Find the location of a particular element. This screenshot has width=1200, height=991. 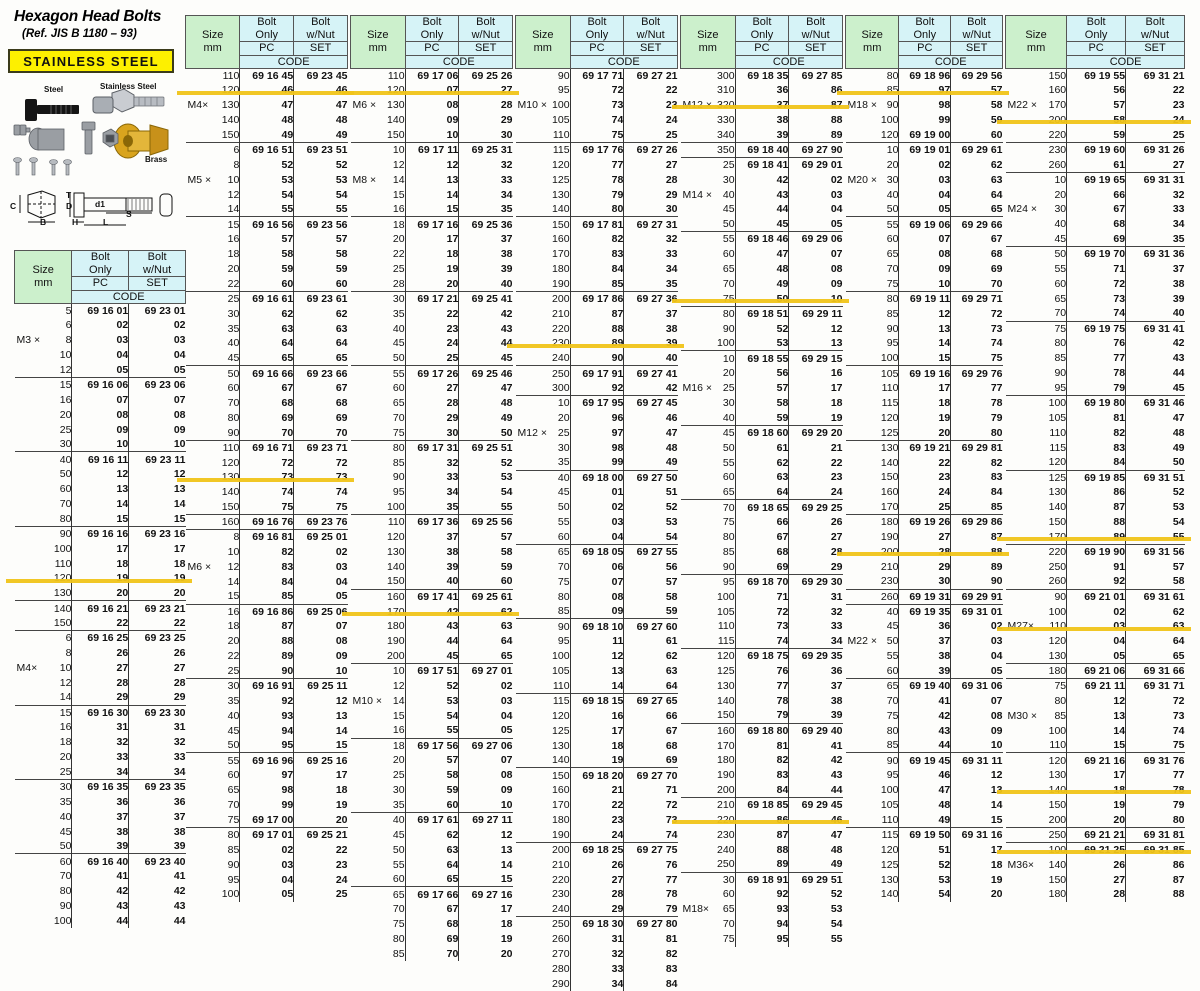

bolt-wnut-code-cell: 73 is located at coordinates (651, 820).